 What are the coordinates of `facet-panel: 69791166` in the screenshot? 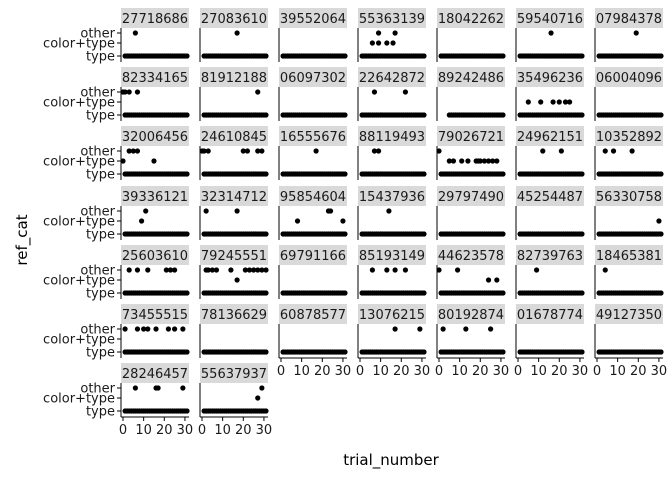 It's located at (313, 272).